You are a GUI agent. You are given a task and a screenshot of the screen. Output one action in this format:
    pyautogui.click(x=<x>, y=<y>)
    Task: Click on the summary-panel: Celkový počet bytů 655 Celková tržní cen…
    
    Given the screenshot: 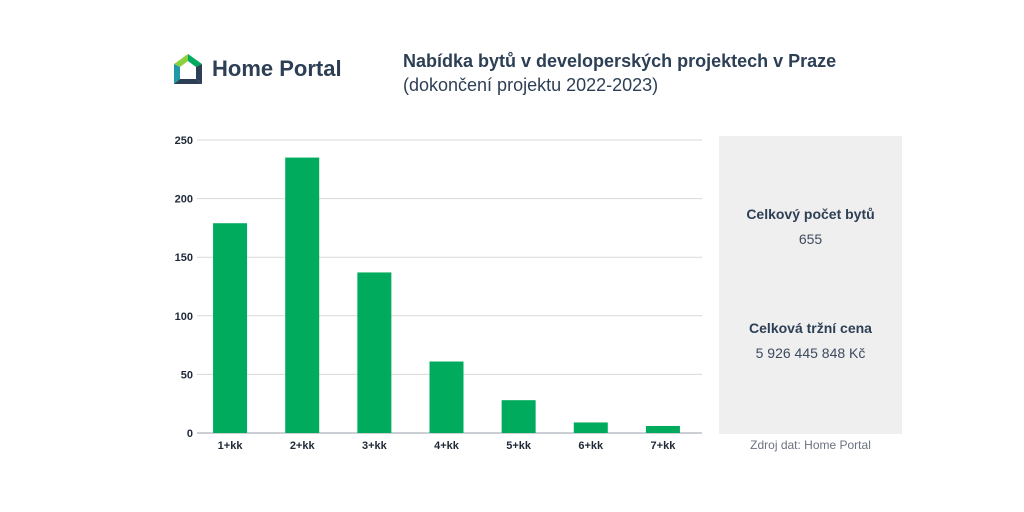 What is the action you would take?
    pyautogui.click(x=810, y=285)
    